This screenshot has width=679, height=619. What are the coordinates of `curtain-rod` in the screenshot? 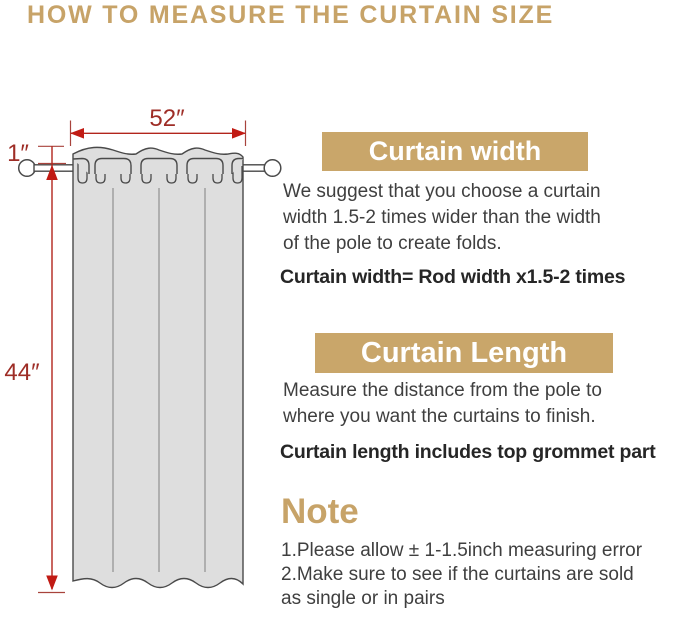 It's located at (149, 168).